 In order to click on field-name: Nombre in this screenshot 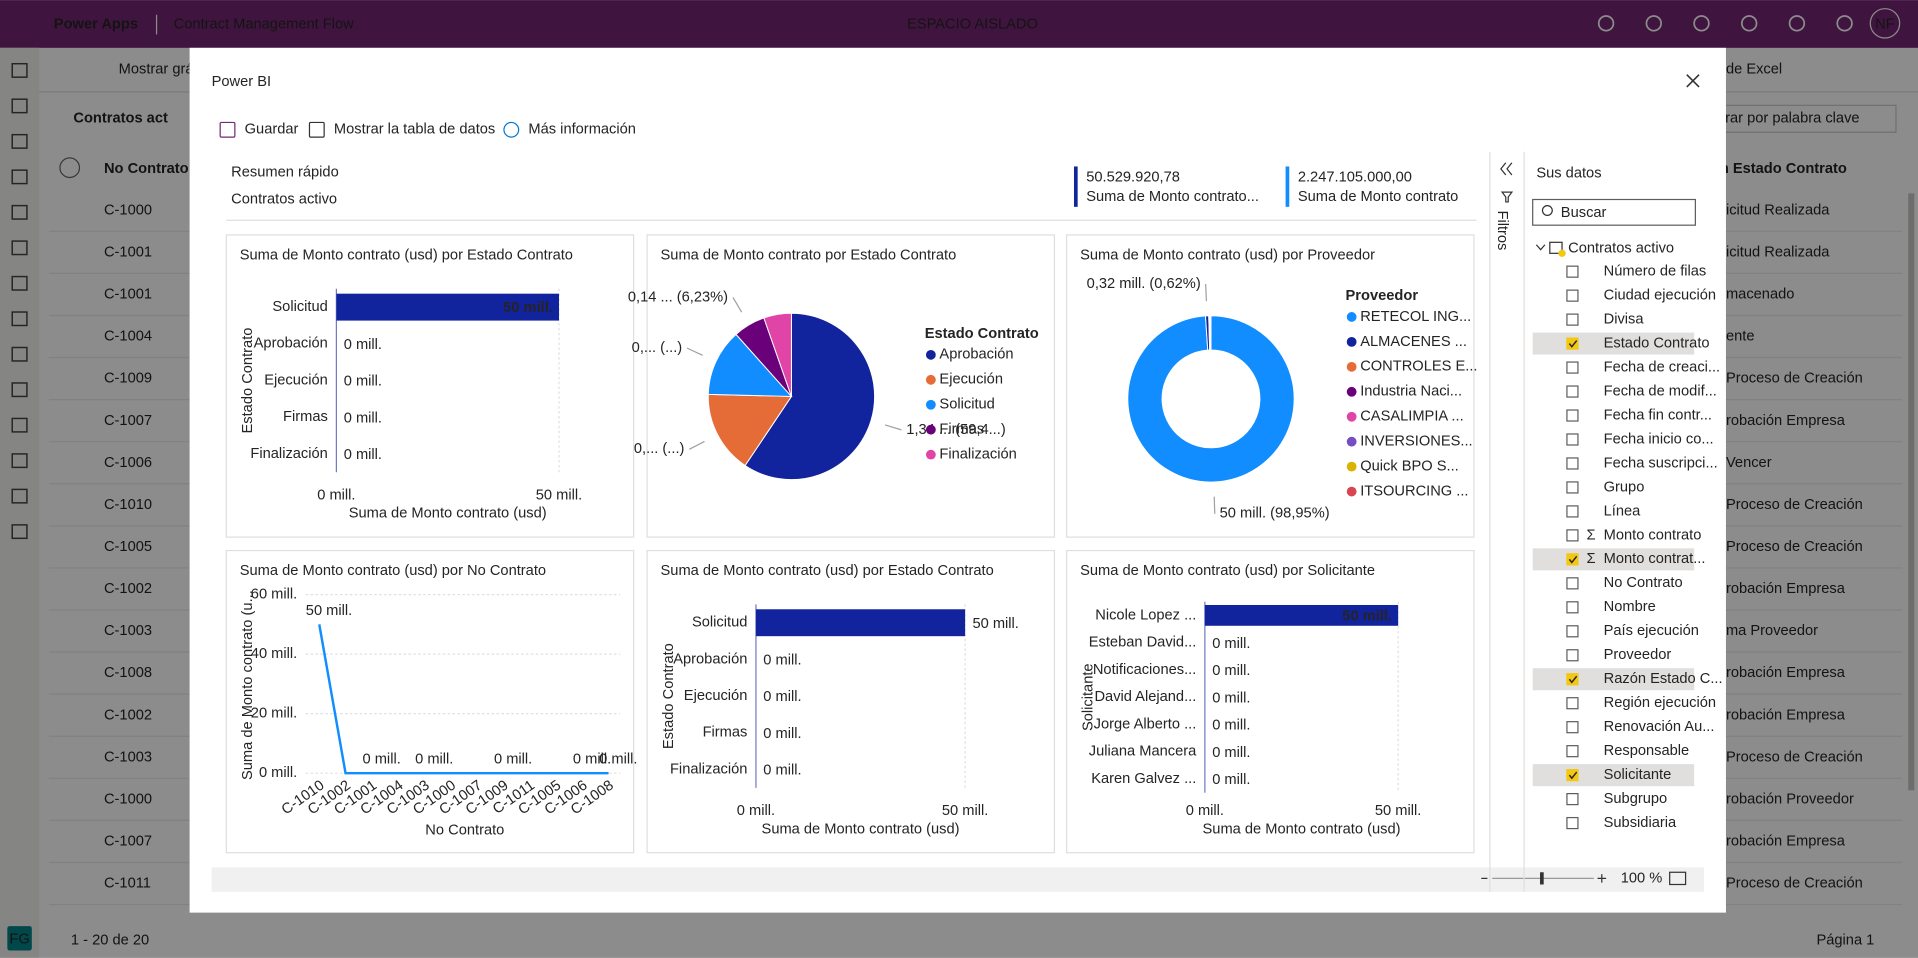, I will do `click(1630, 607)`.